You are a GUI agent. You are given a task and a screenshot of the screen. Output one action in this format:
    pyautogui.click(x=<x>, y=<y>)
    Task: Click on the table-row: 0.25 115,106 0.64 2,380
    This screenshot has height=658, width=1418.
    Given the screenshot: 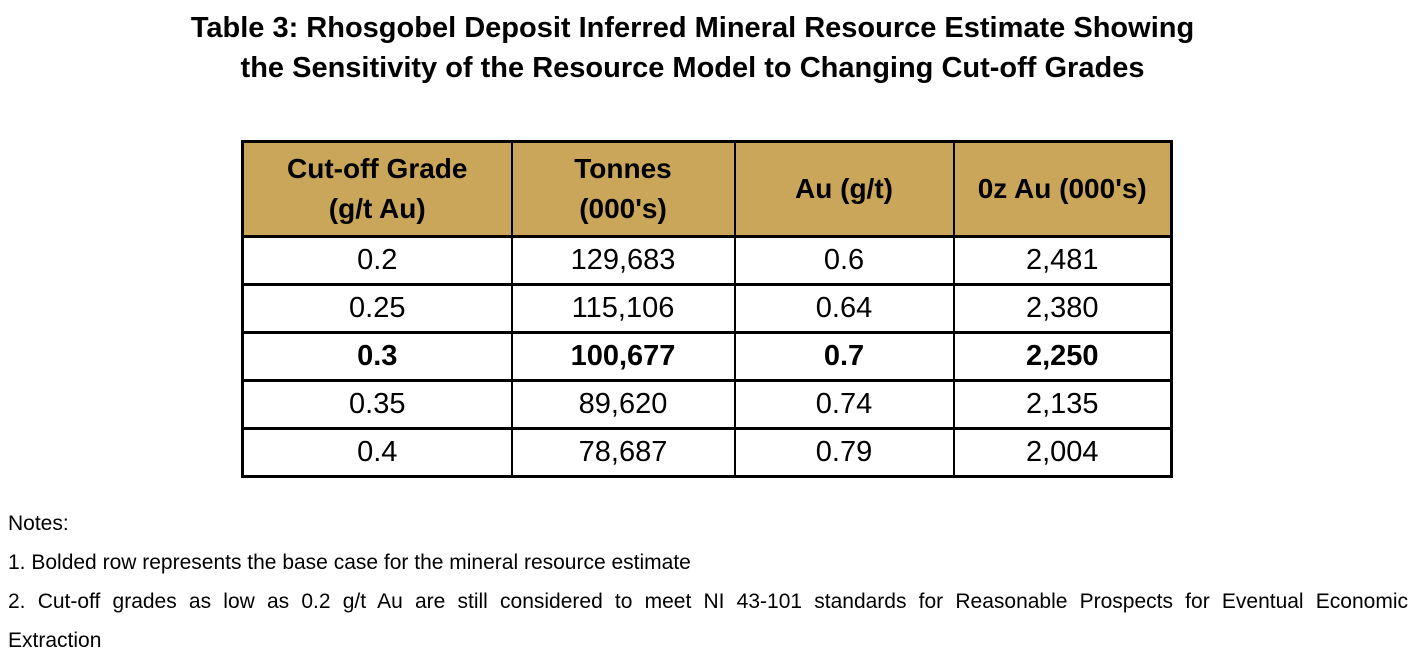 What is the action you would take?
    pyautogui.click(x=707, y=308)
    